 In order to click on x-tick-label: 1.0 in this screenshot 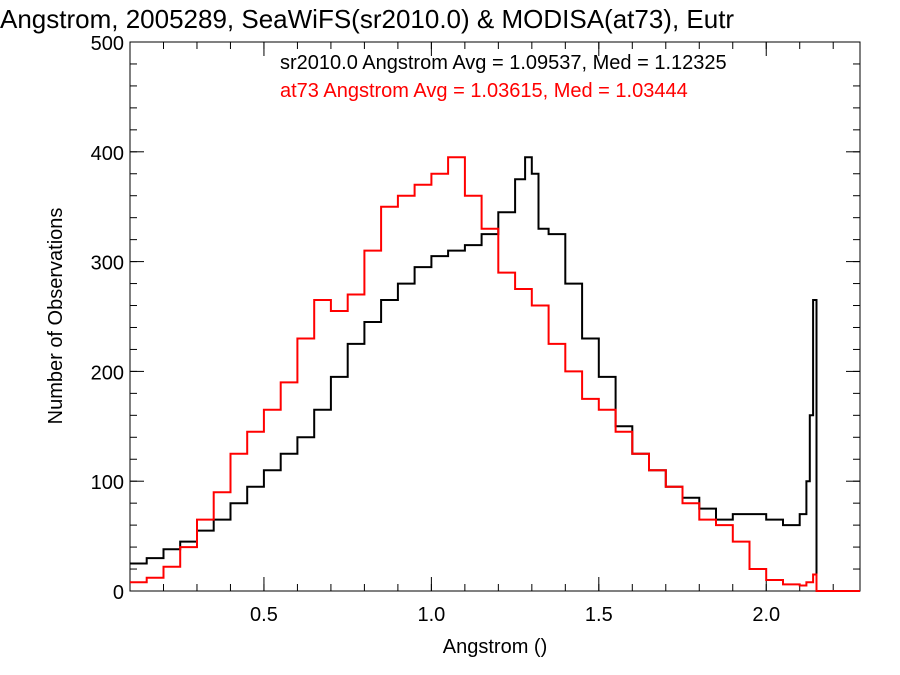, I will do `click(431, 615)`.